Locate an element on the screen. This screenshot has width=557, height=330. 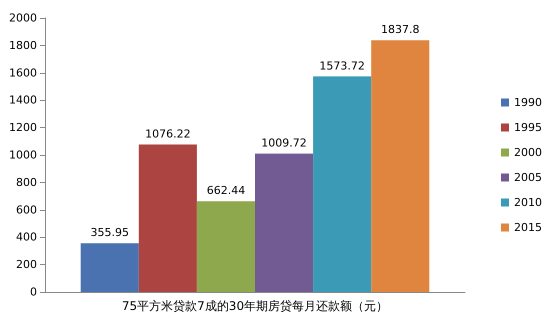
y-tick-label: 1800 is located at coordinates (23, 45).